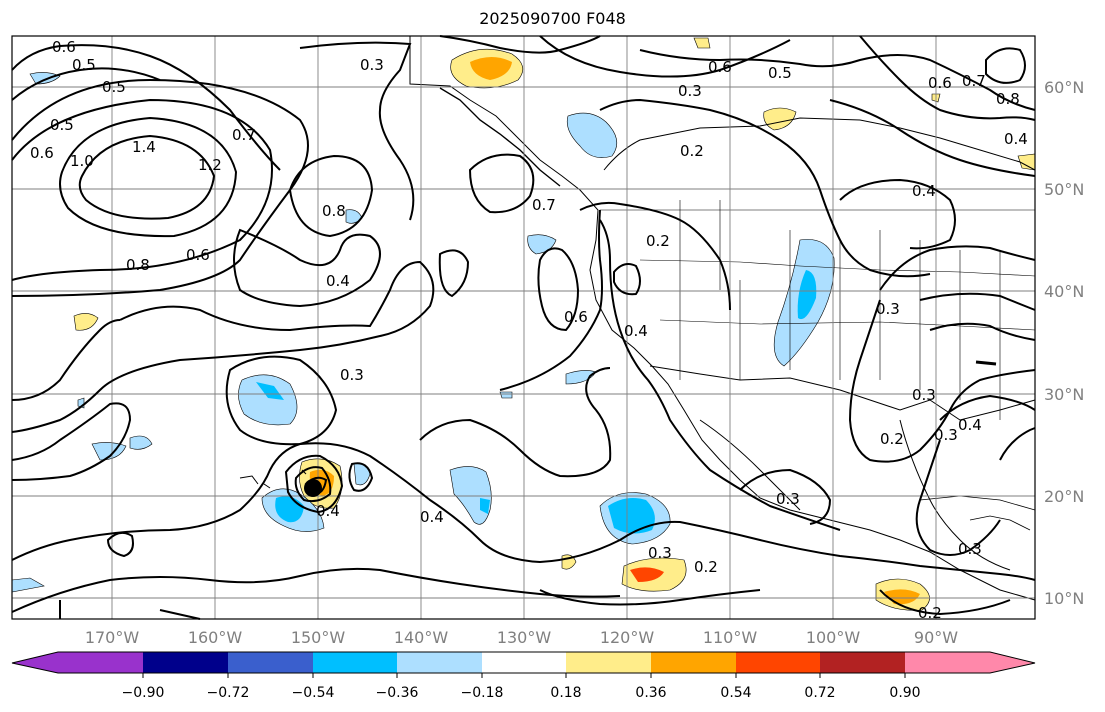 The image size is (1105, 712). What do you see at coordinates (313, 693) in the screenshot?
I see `colorbar-tick-label: −0.54` at bounding box center [313, 693].